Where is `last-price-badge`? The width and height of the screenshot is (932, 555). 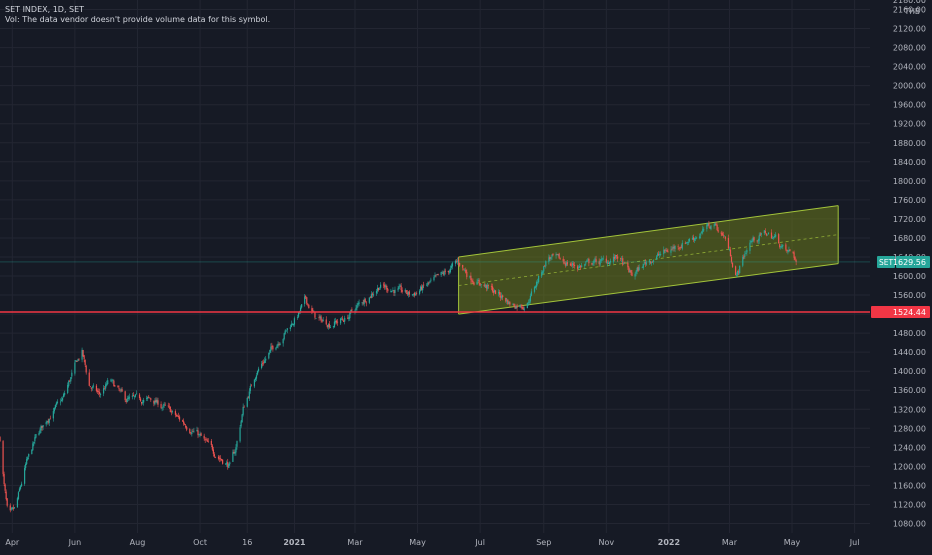
last-price-badge is located at coordinates (913, 261).